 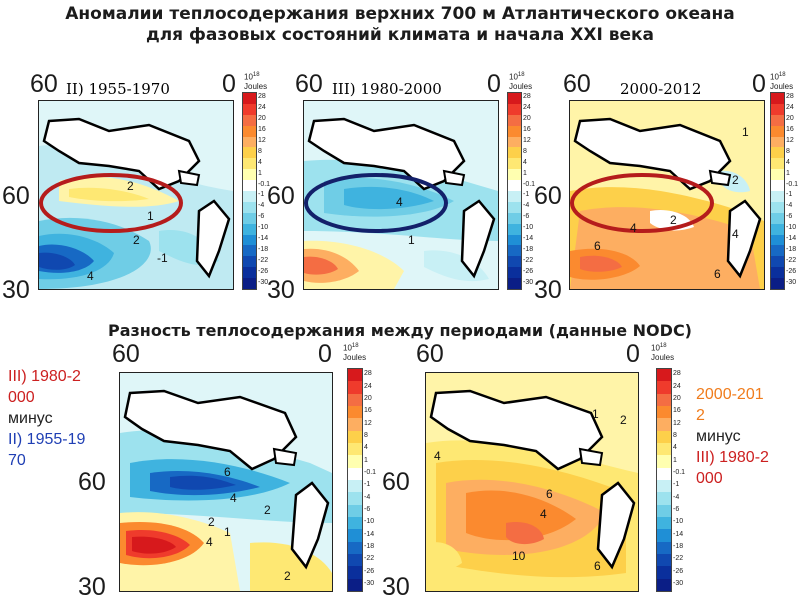 I want to click on colorbar-tick-label: -30, so click(x=678, y=583).